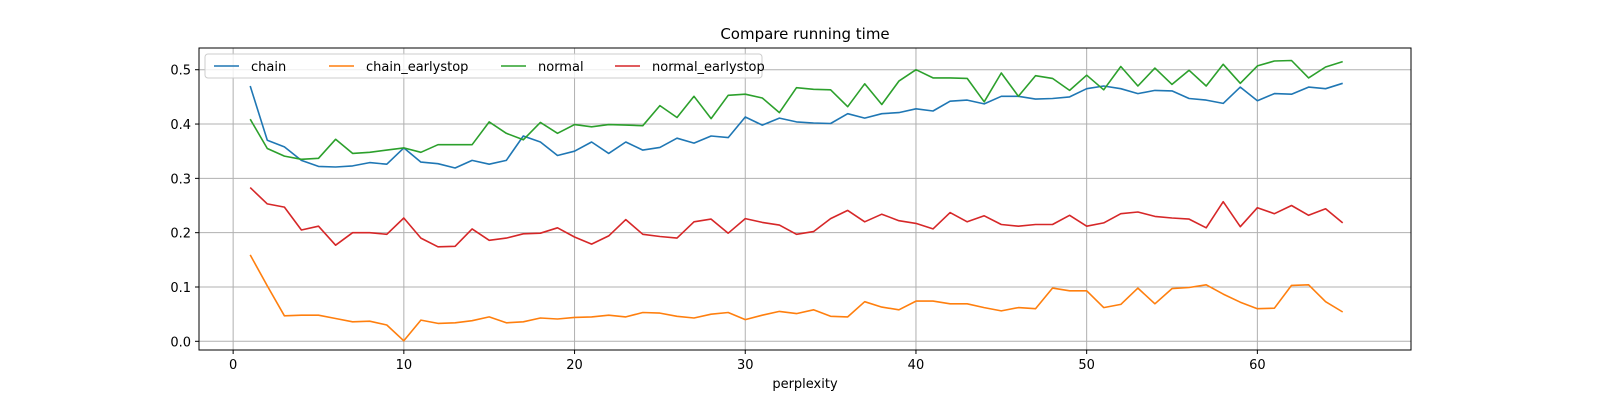 The image size is (1600, 400). What do you see at coordinates (745, 365) in the screenshot?
I see `x-tick-label: 30` at bounding box center [745, 365].